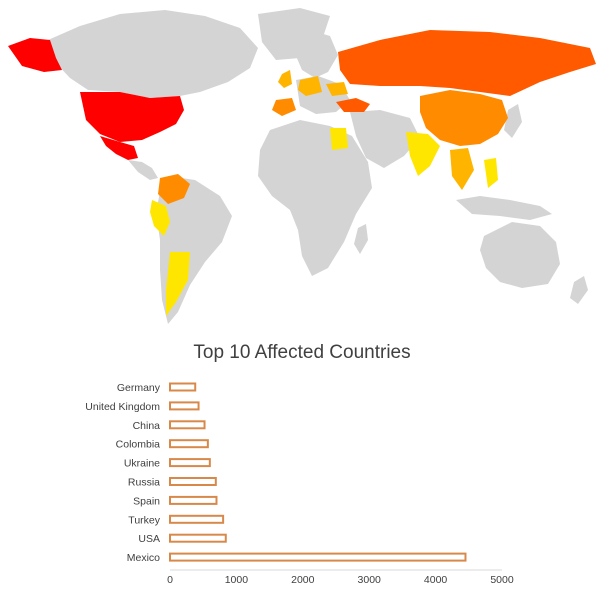 Image resolution: width=600 pixels, height=597 pixels. Describe the element at coordinates (170, 580) in the screenshot. I see `x-tick-label: 0` at that location.